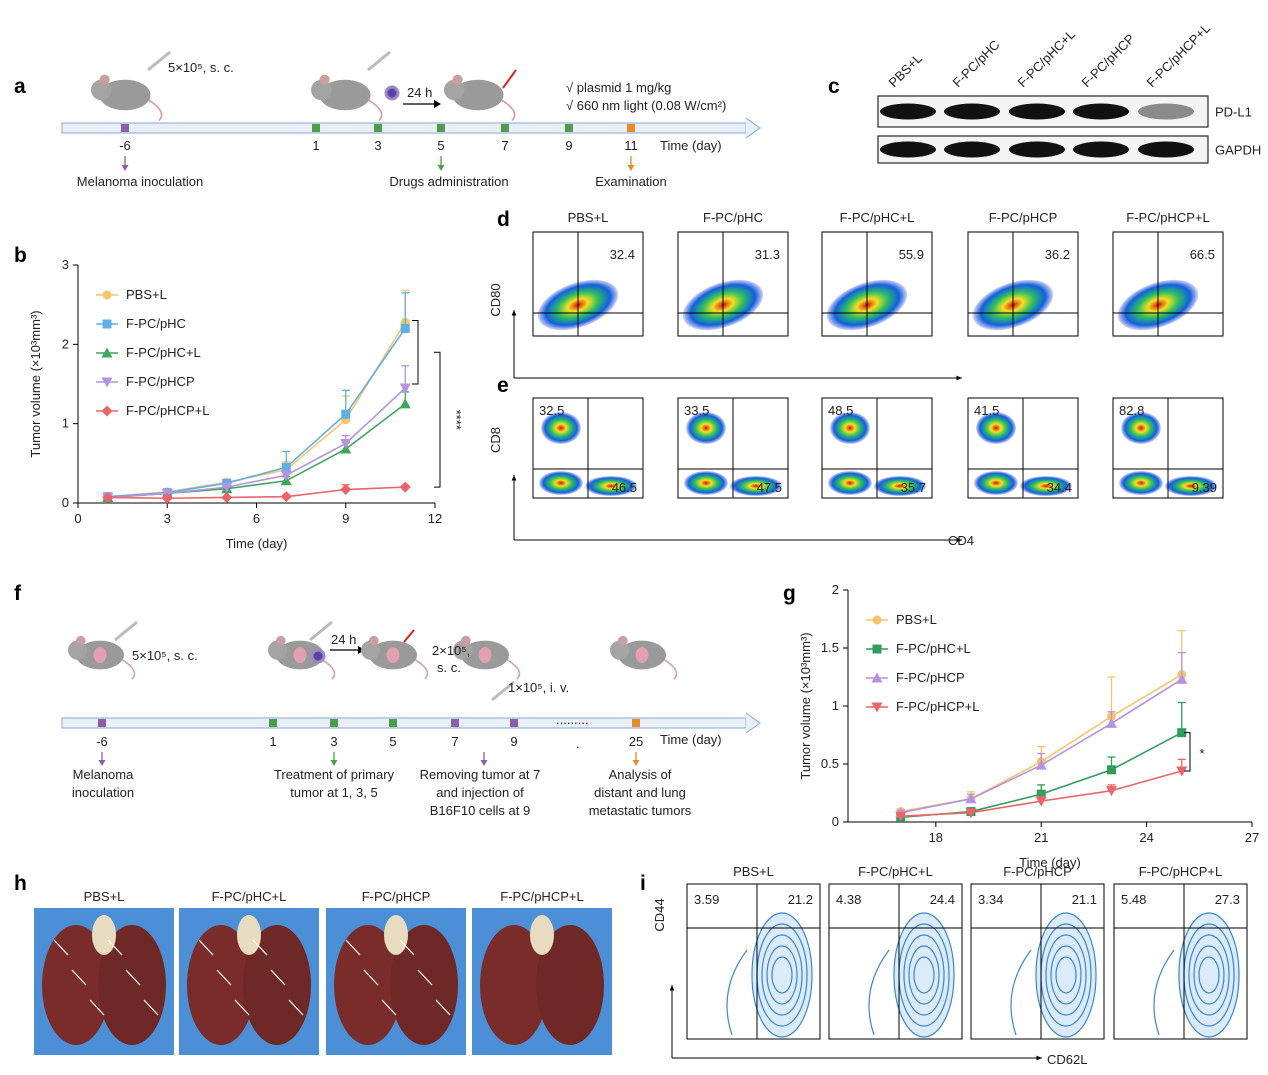 The image size is (1268, 1075). I want to click on plot-title: F-PC/pHCP, so click(1037, 871).